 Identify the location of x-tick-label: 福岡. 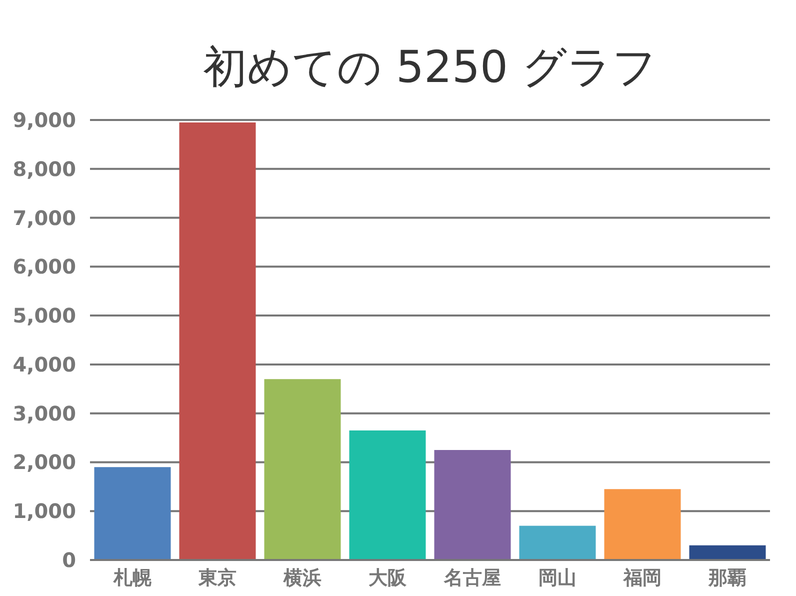
(642, 578).